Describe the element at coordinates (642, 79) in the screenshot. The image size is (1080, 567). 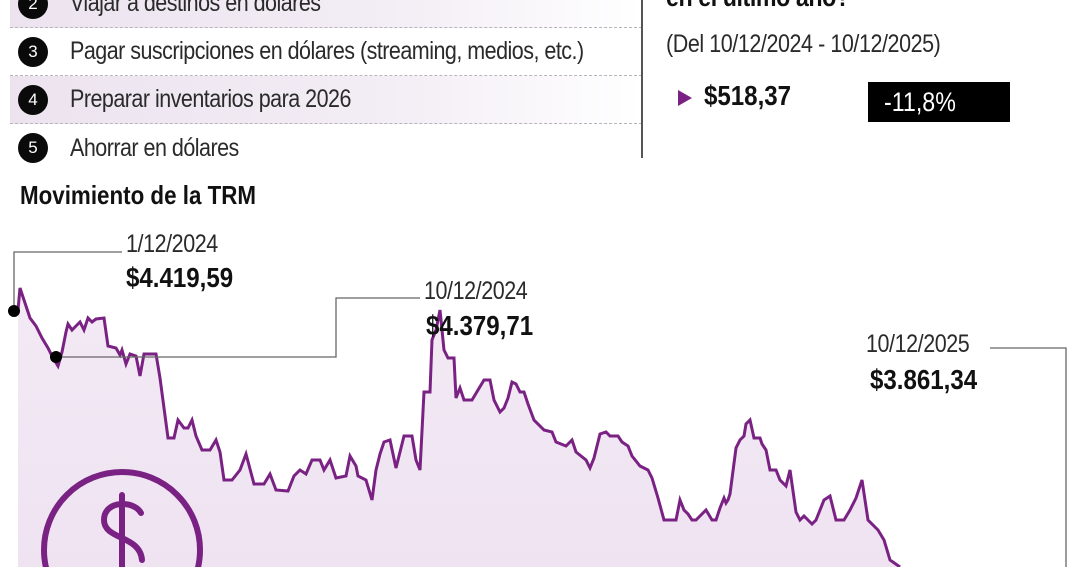
I see `vertical-divider` at that location.